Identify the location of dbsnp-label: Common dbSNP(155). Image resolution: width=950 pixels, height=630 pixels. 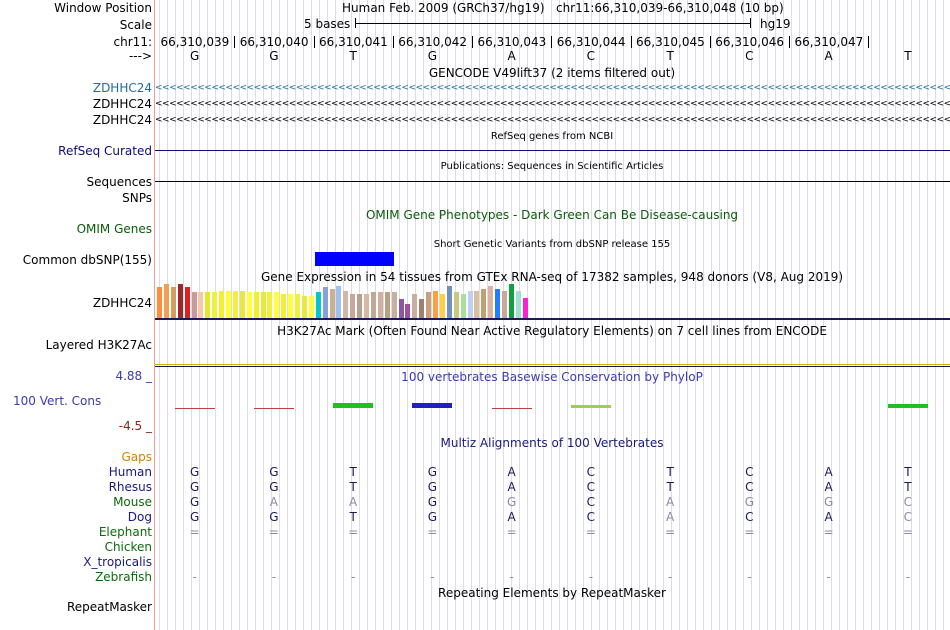
(87, 260).